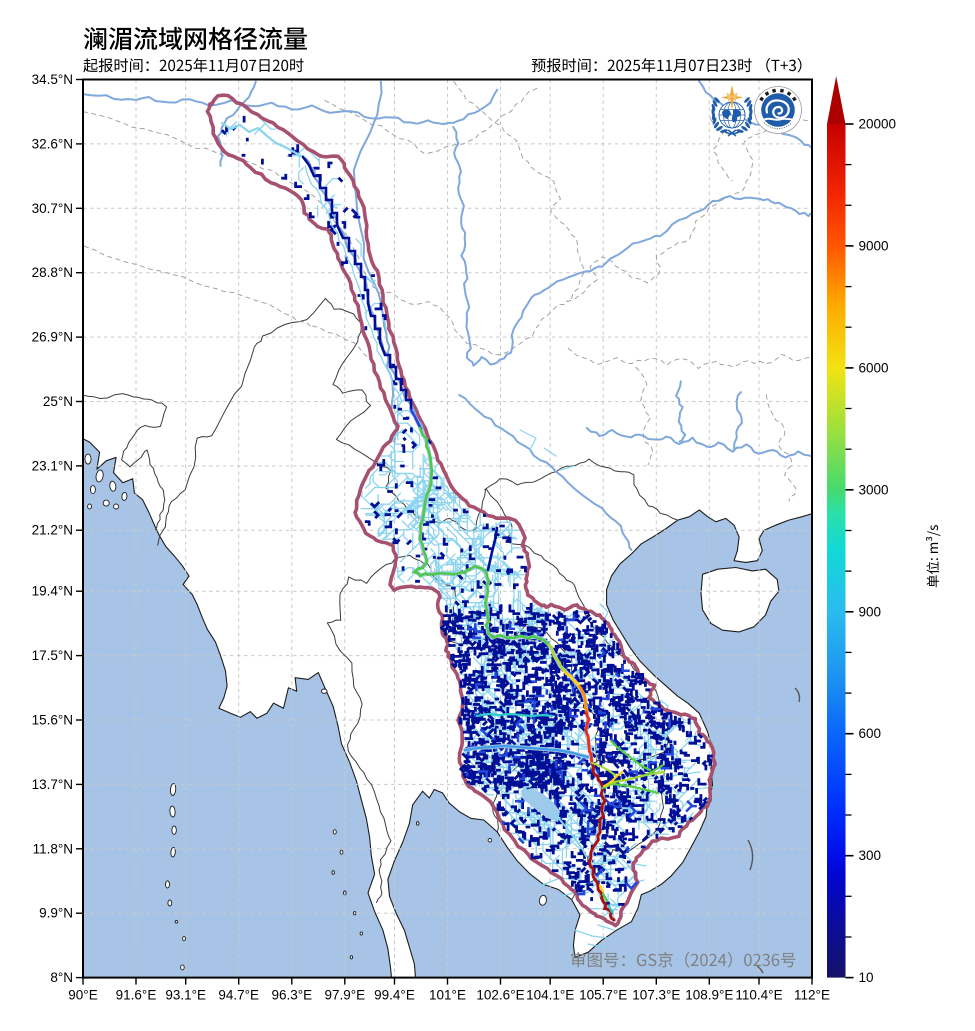 The height and width of the screenshot is (1031, 975). I want to click on svg-text: 25°N, so click(58, 401).